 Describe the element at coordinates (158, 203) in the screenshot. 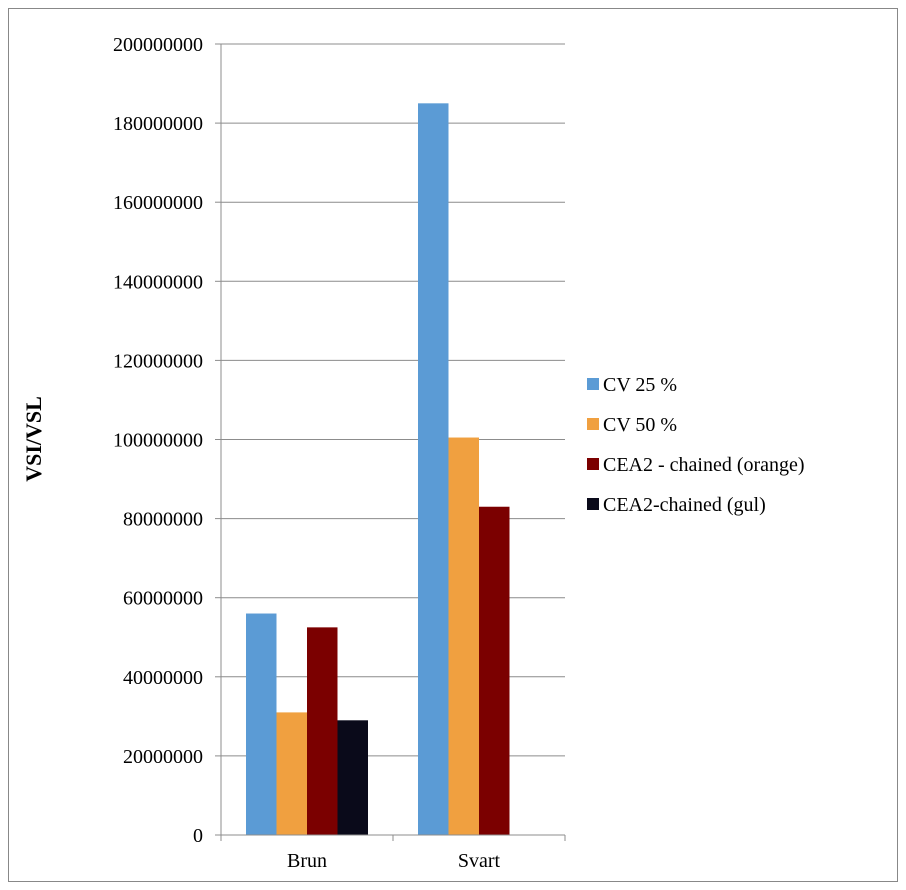

I see `y-tick-label: 160000000` at that location.